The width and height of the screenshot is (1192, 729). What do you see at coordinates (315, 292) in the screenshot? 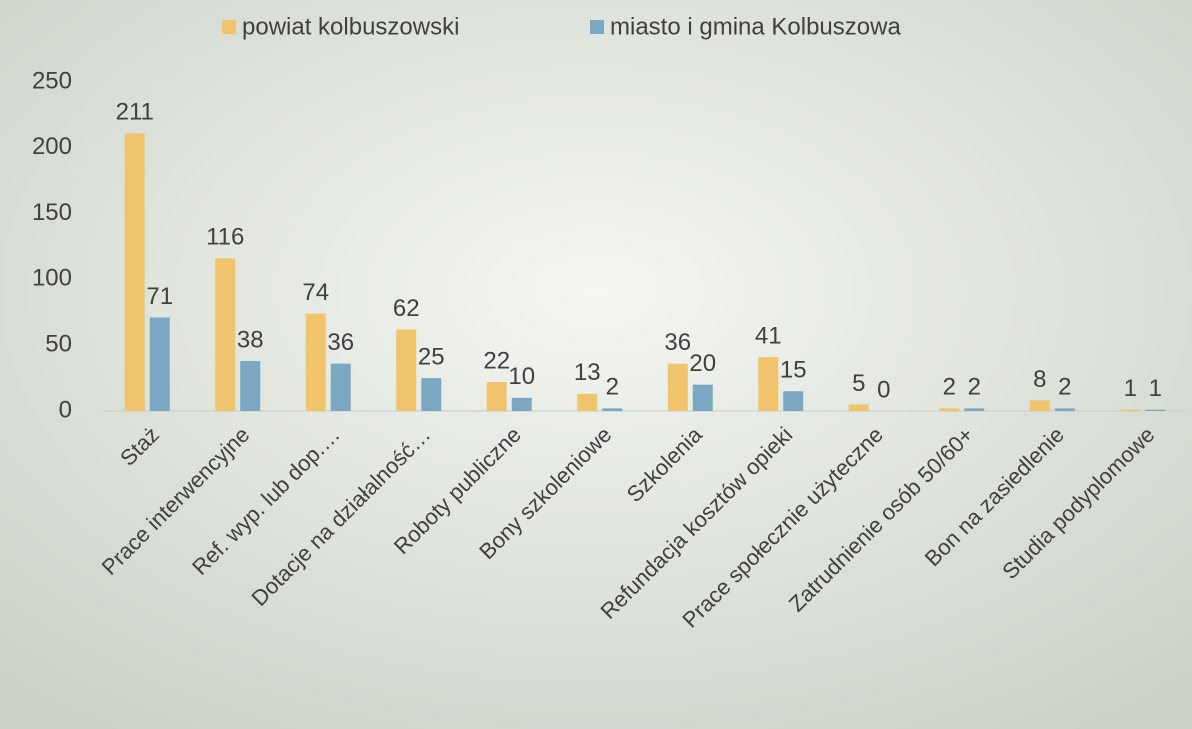
I see `data-label: 74` at bounding box center [315, 292].